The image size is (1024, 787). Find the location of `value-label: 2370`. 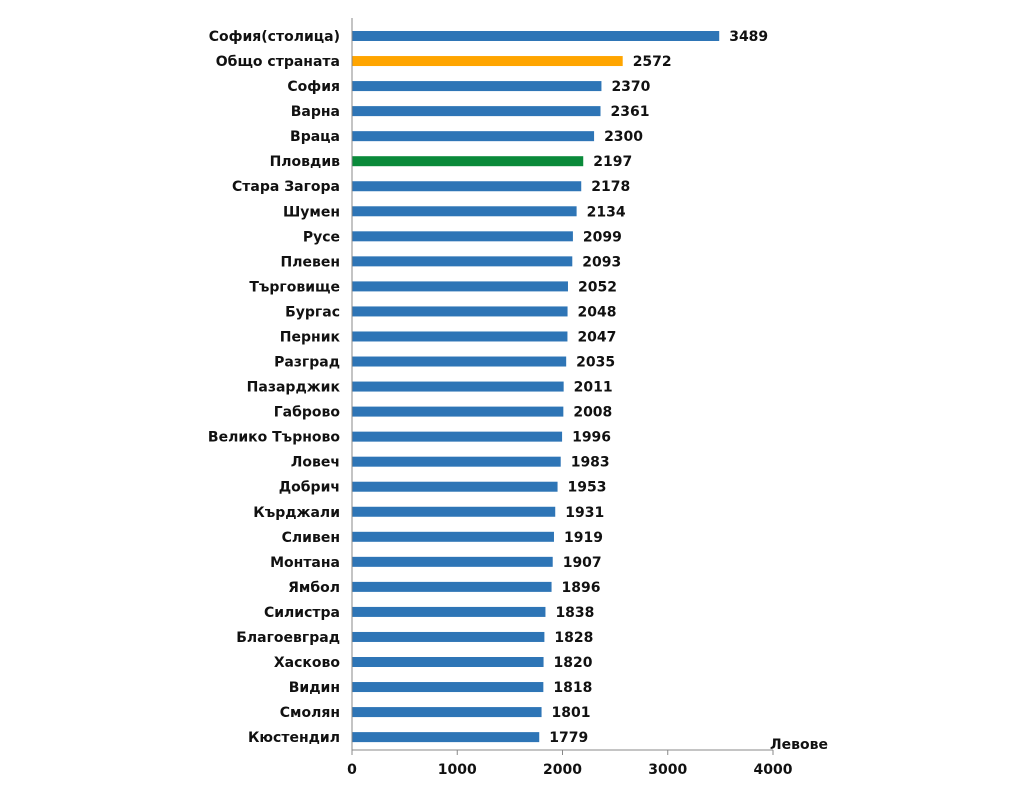

value-label: 2370 is located at coordinates (630, 87).